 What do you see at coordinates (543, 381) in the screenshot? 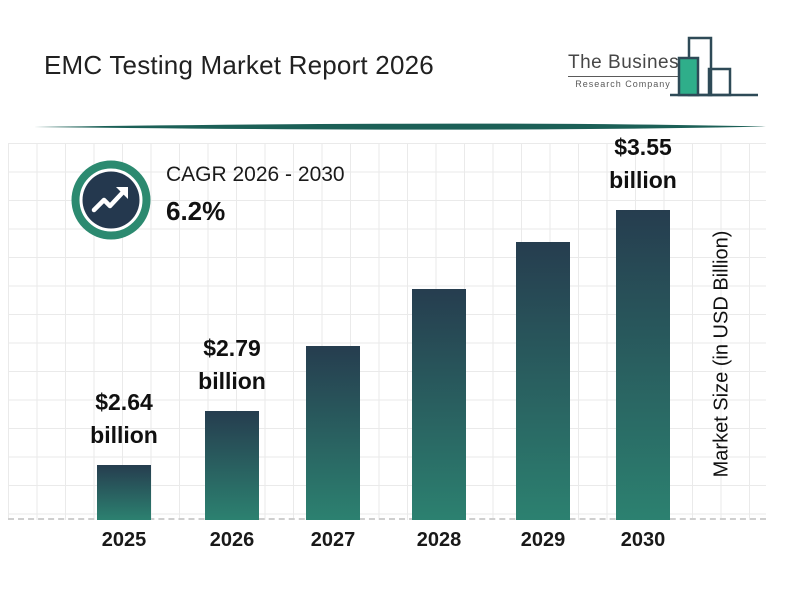
I see `bar-2029` at bounding box center [543, 381].